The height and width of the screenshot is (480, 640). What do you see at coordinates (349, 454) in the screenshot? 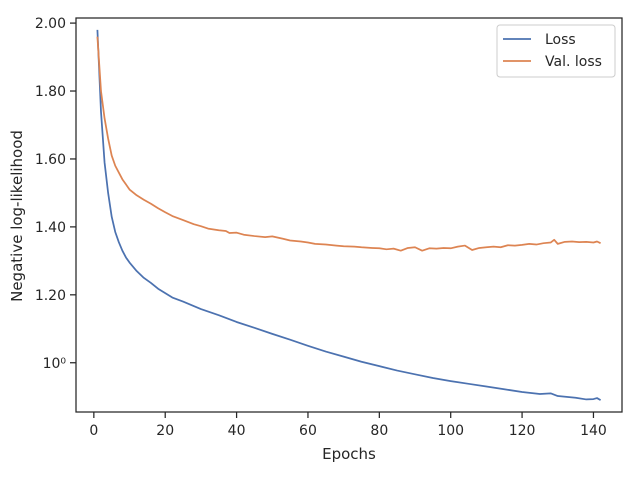
I see `x-axis-label: Epochs` at bounding box center [349, 454].